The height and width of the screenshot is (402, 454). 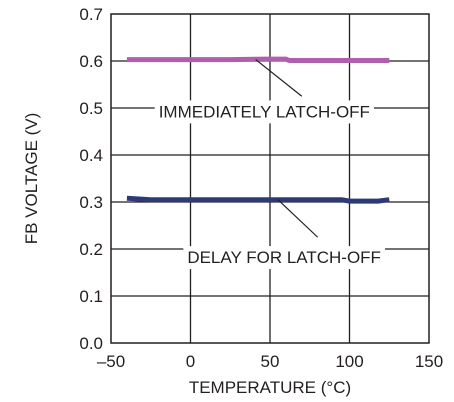 What do you see at coordinates (91, 61) in the screenshot?
I see `y-tick-label: 0.6` at bounding box center [91, 61].